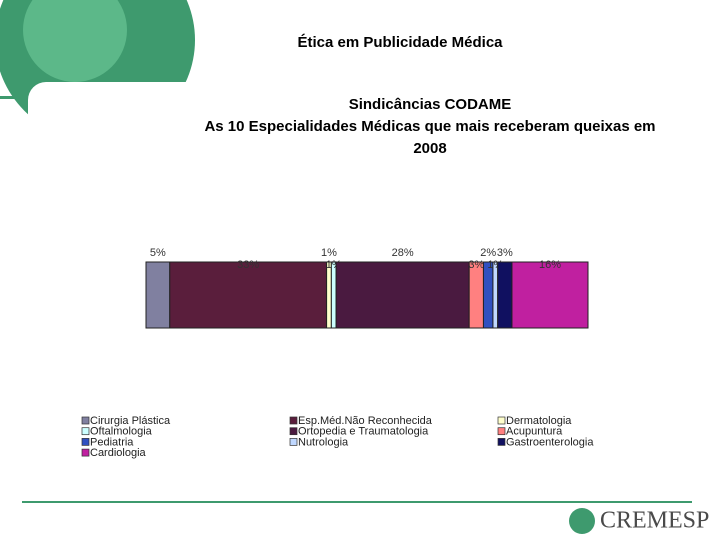 The height and width of the screenshot is (540, 720). Describe the element at coordinates (112, 442) in the screenshot. I see `legend-label: Pediatria` at that location.